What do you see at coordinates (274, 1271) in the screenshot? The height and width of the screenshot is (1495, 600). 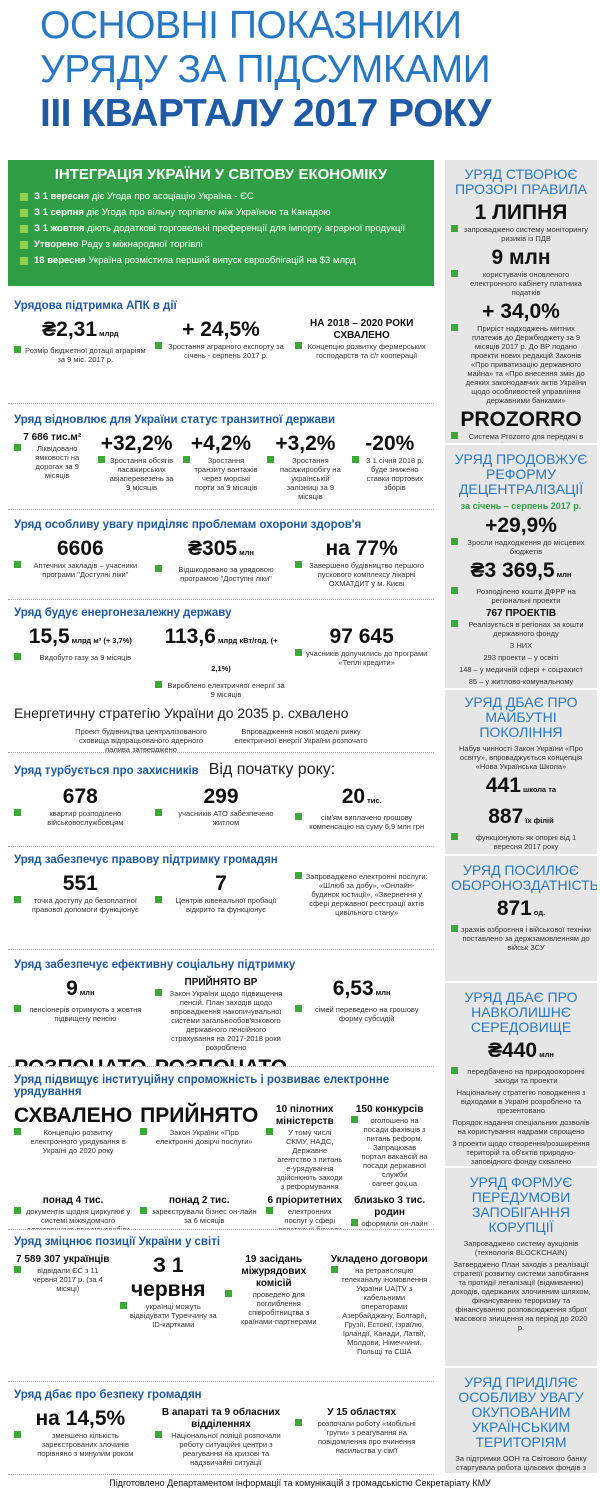 I see `value: 19 засідань міжурядових комісій` at bounding box center [274, 1271].